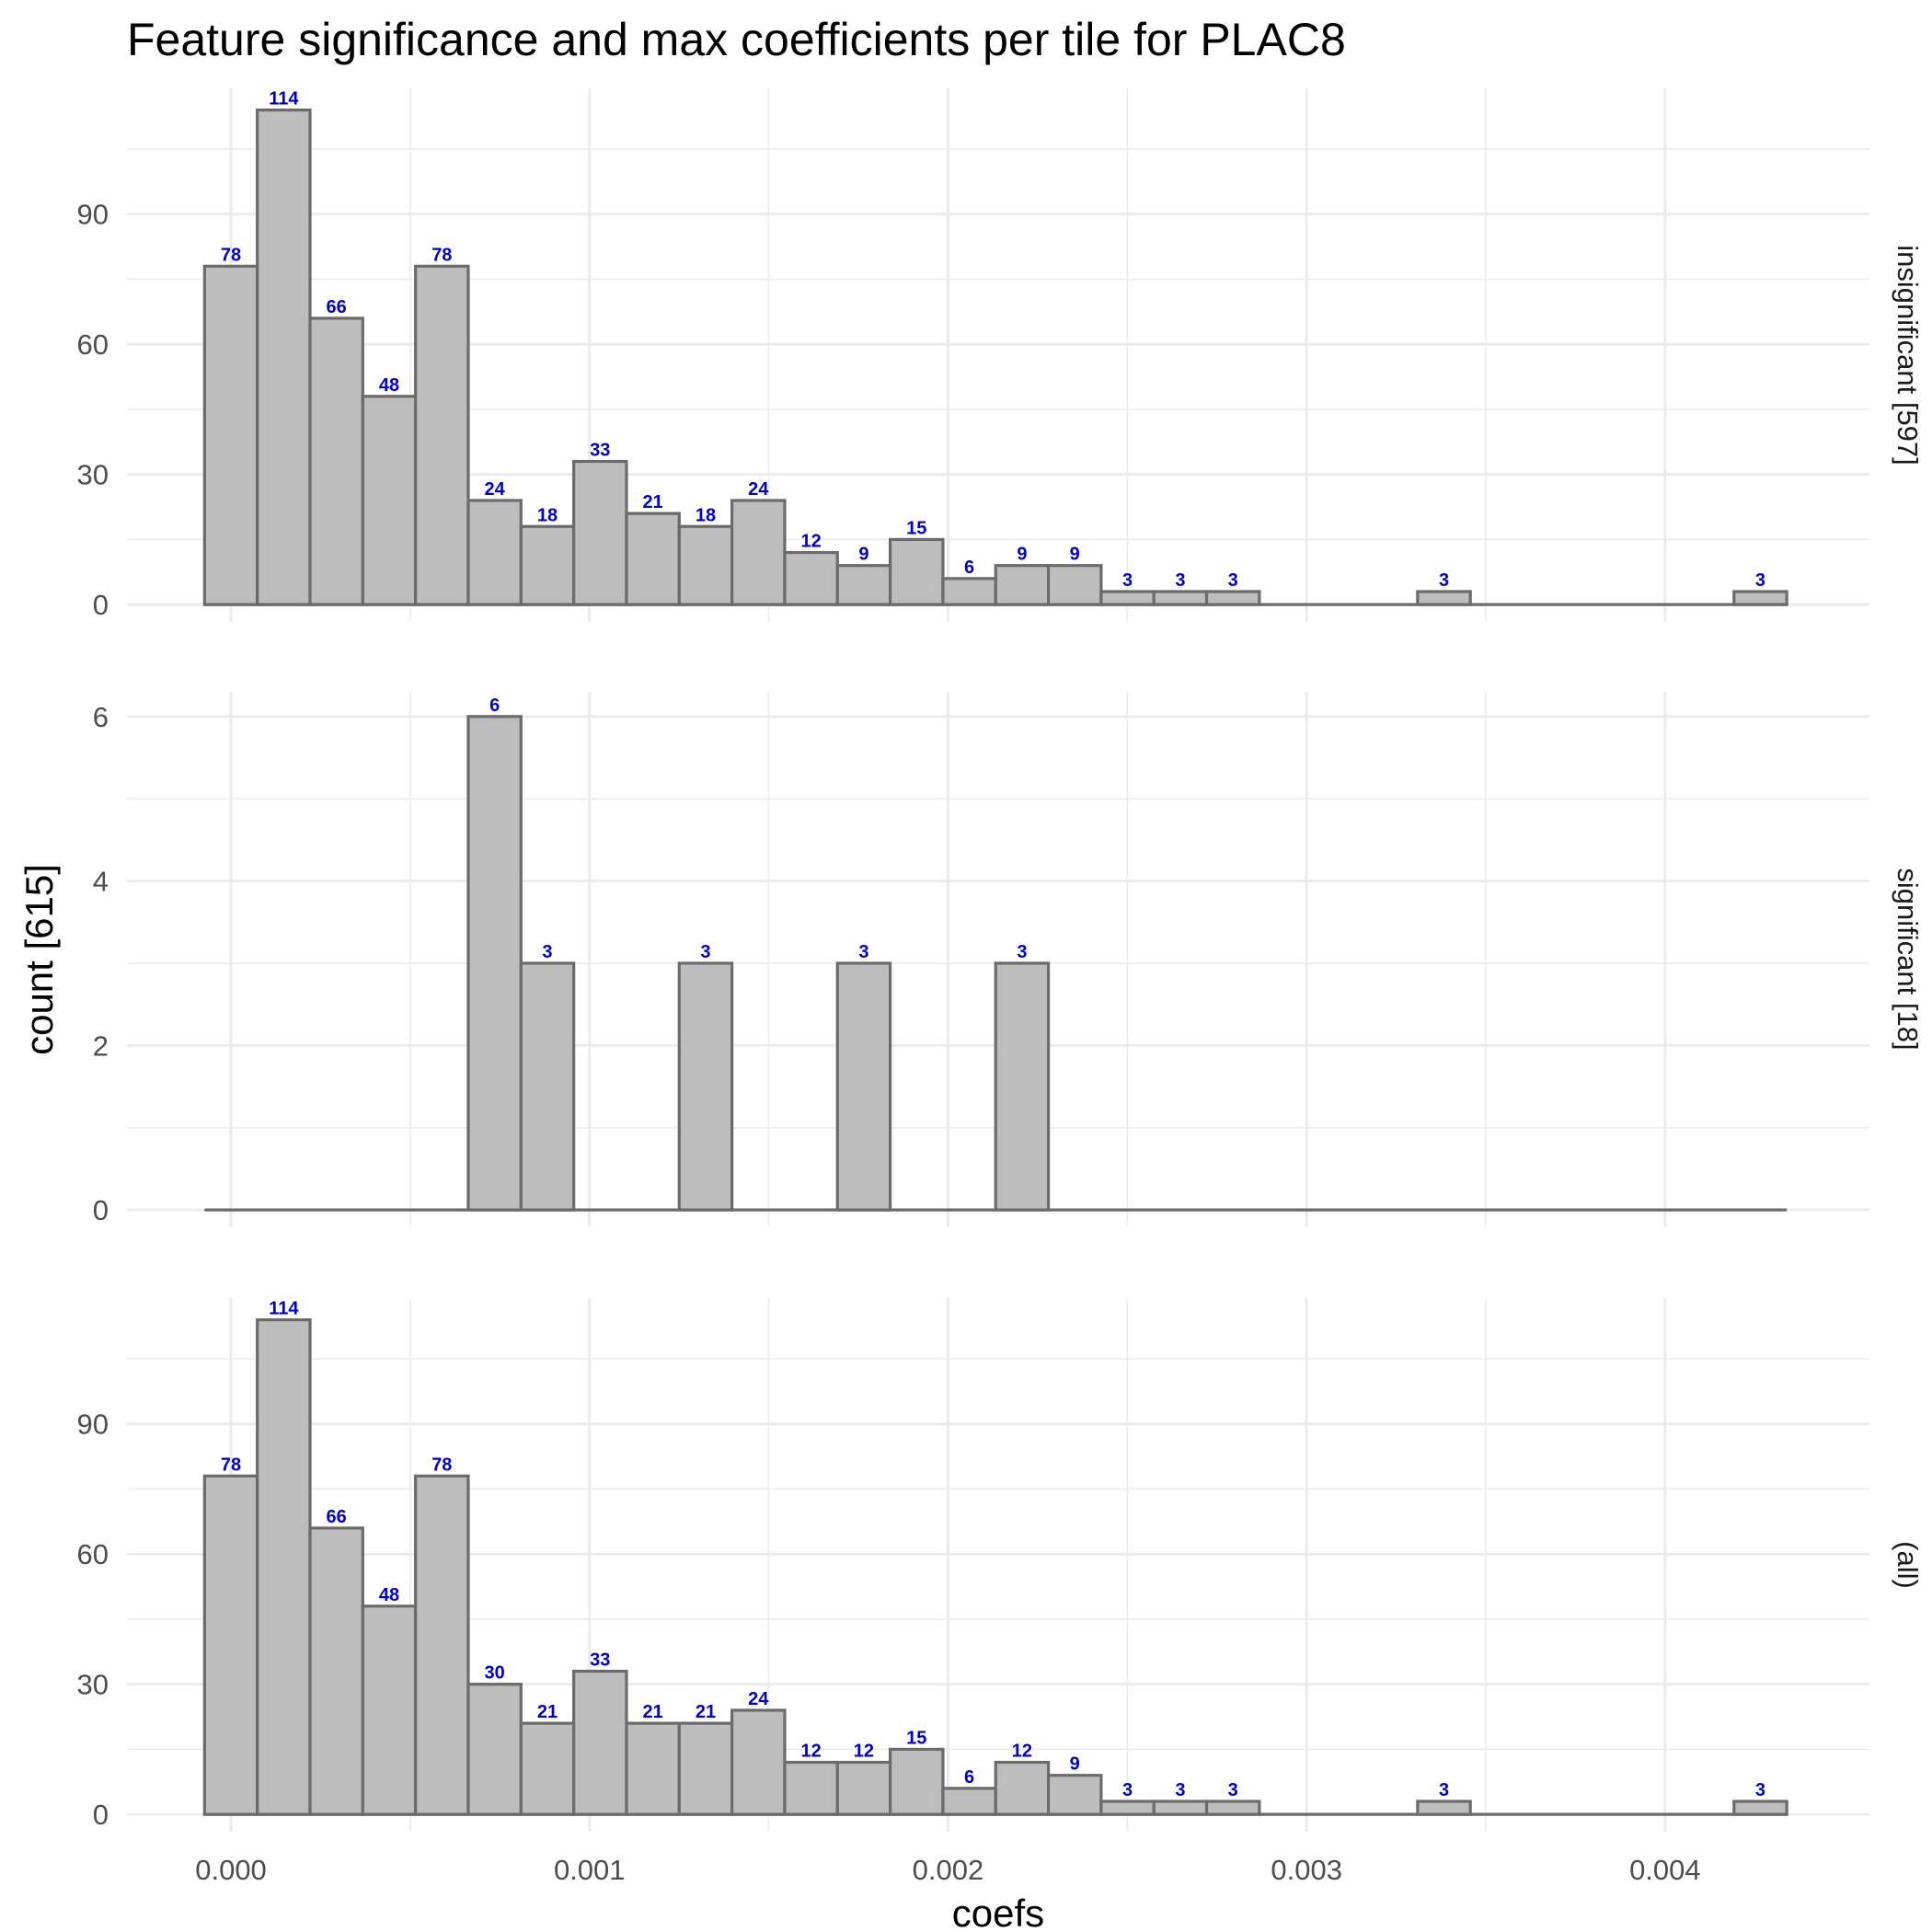 The width and height of the screenshot is (1932, 1932). Describe the element at coordinates (1665, 1870) in the screenshot. I see `x-tick-label: 0.004` at that location.